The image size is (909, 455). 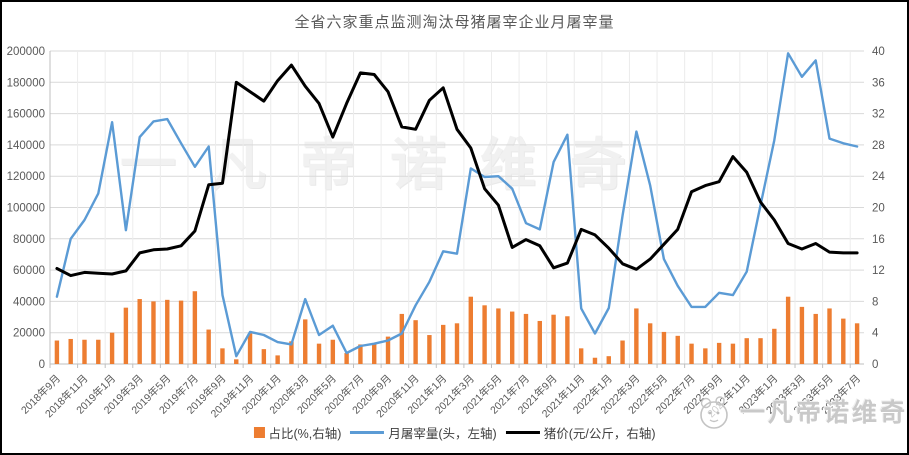 I want to click on svg-text: 20, so click(x=878, y=209).